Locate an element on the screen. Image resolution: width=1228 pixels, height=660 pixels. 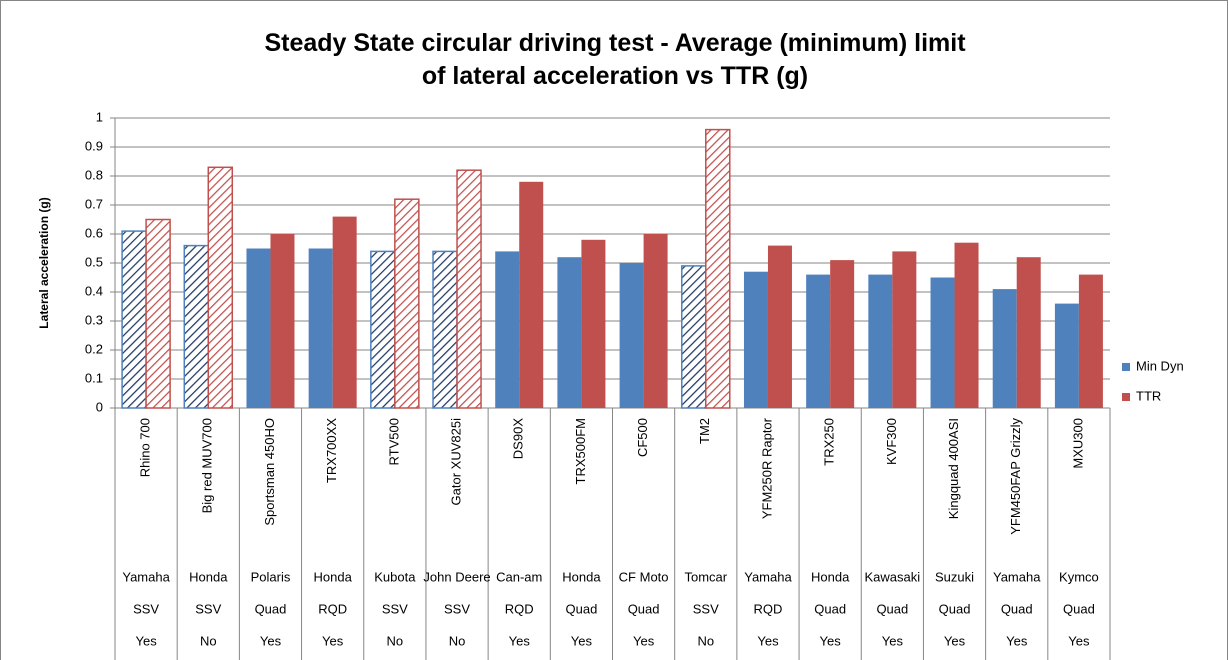
y-tick-label: 0.6 is located at coordinates (94, 232).